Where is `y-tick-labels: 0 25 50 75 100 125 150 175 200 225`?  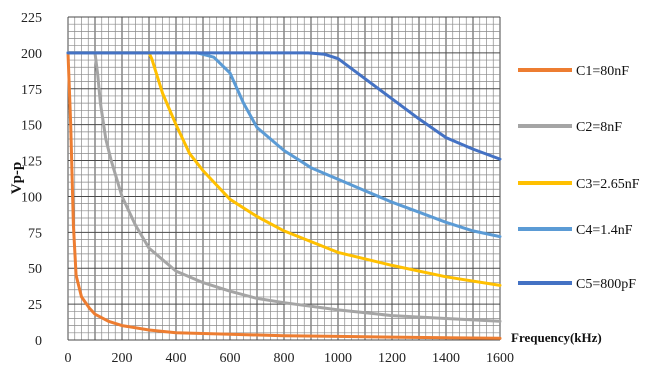
y-tick-labels: 0 25 50 75 100 125 150 175 200 225 is located at coordinates (31, 180).